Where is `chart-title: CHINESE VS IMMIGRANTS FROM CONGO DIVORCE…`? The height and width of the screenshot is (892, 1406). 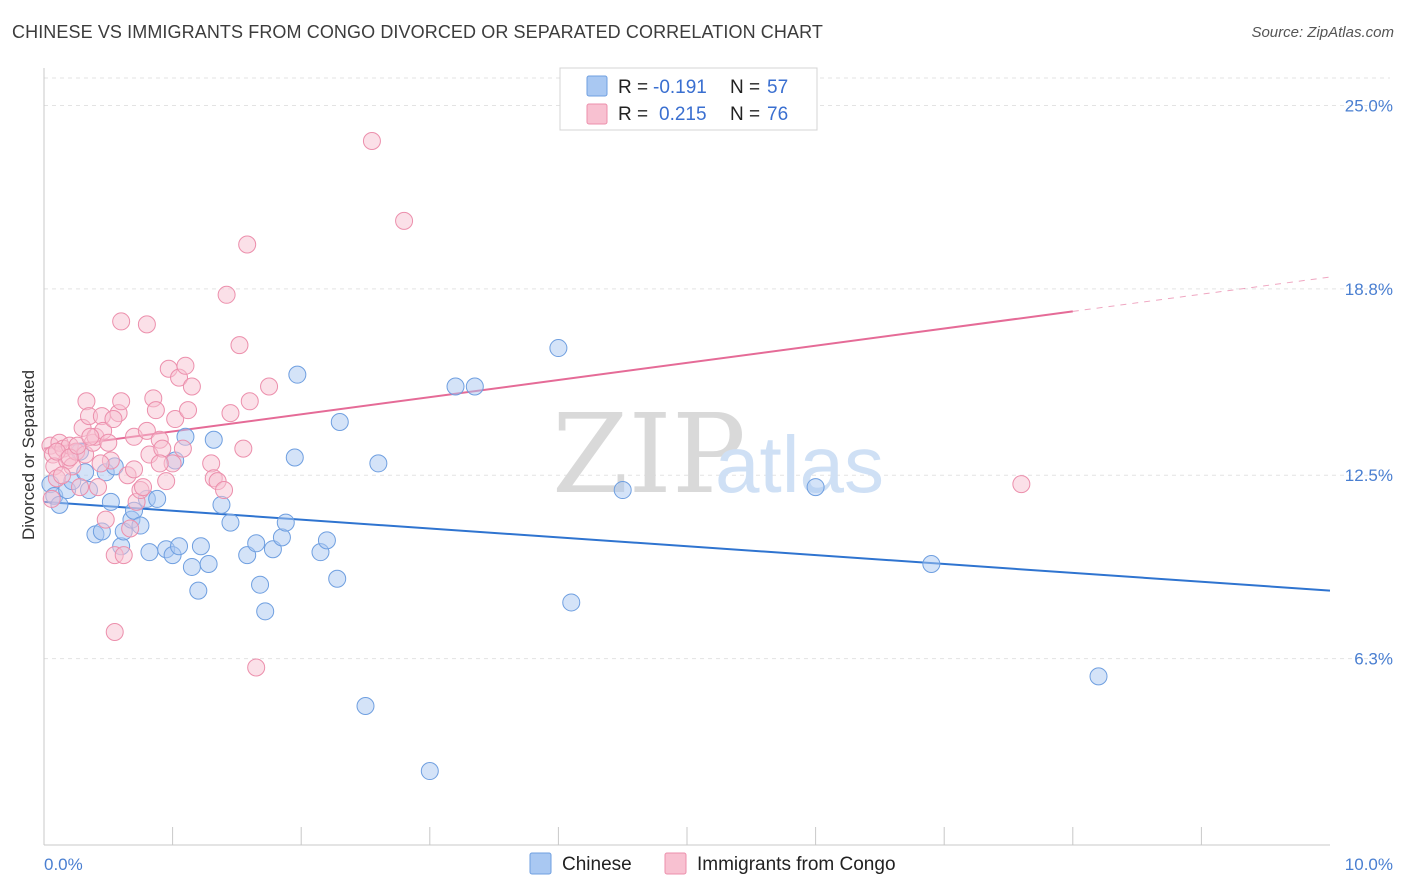
chart-title: CHINESE VS IMMIGRANTS FROM CONGO DIVORCE… is located at coordinates (417, 32).